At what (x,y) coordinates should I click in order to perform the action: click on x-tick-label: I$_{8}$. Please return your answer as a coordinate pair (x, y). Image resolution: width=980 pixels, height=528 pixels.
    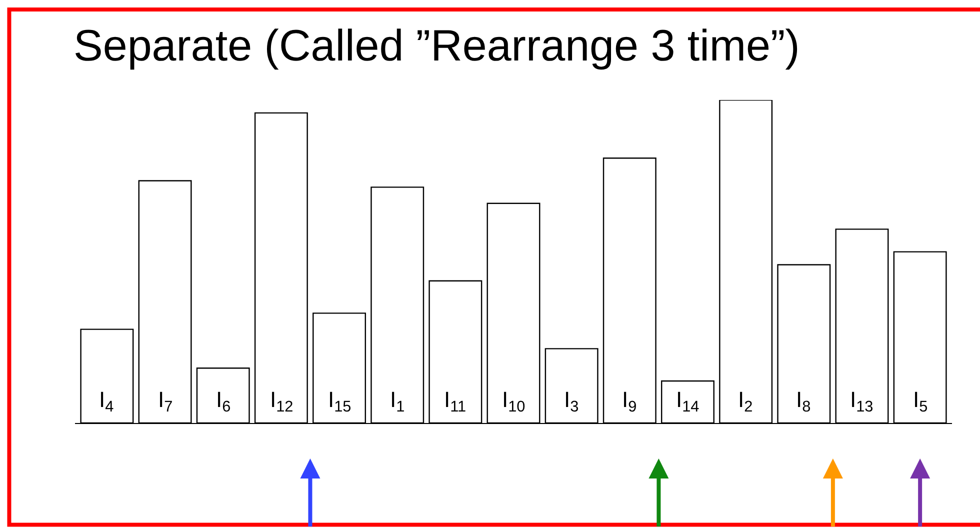
    Looking at the image, I should click on (803, 401).